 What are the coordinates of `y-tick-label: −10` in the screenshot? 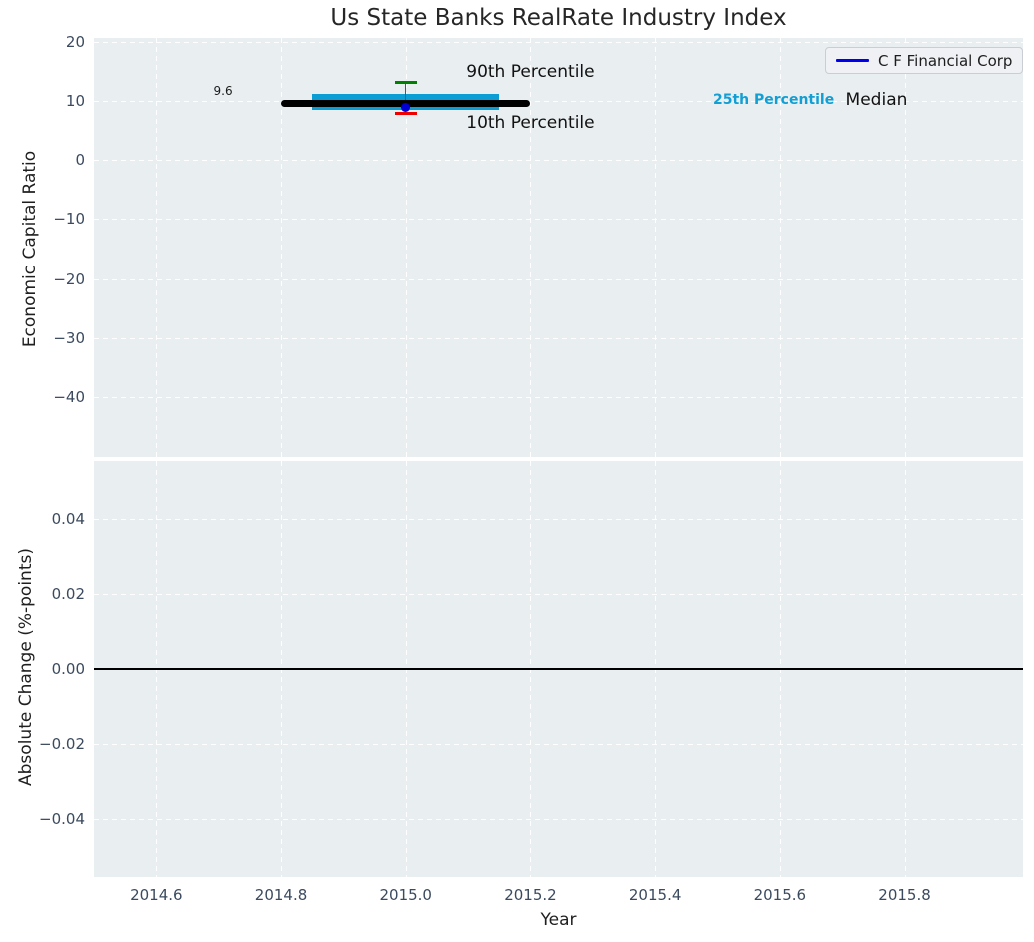 It's located at (69, 219).